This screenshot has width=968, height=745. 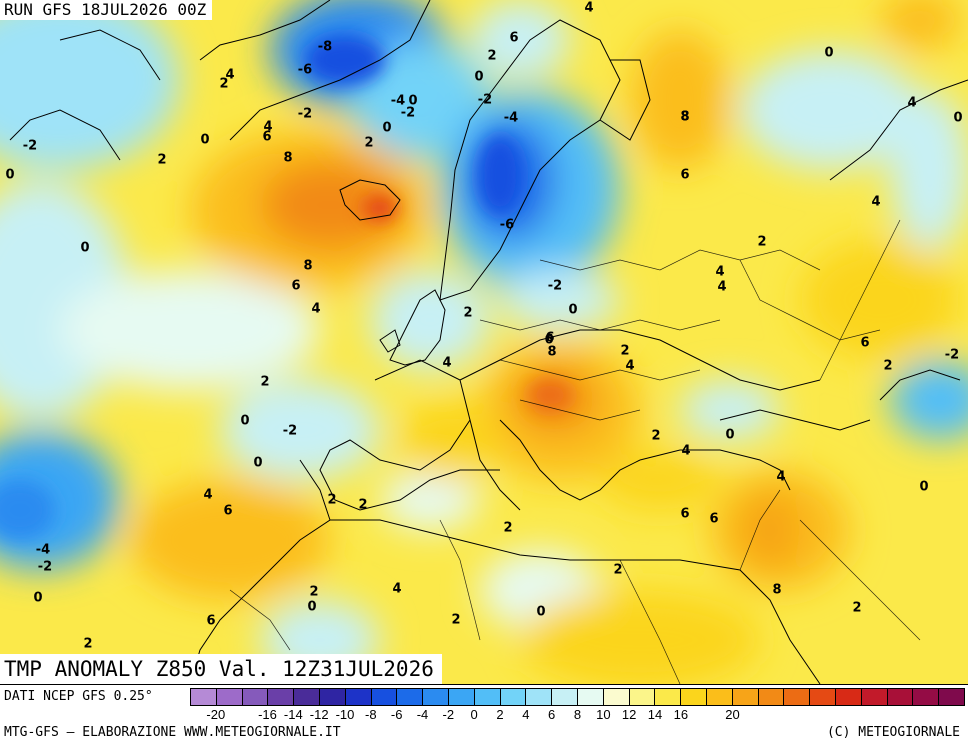 I want to click on color-scale-tick-label: -6, so click(x=396, y=714).